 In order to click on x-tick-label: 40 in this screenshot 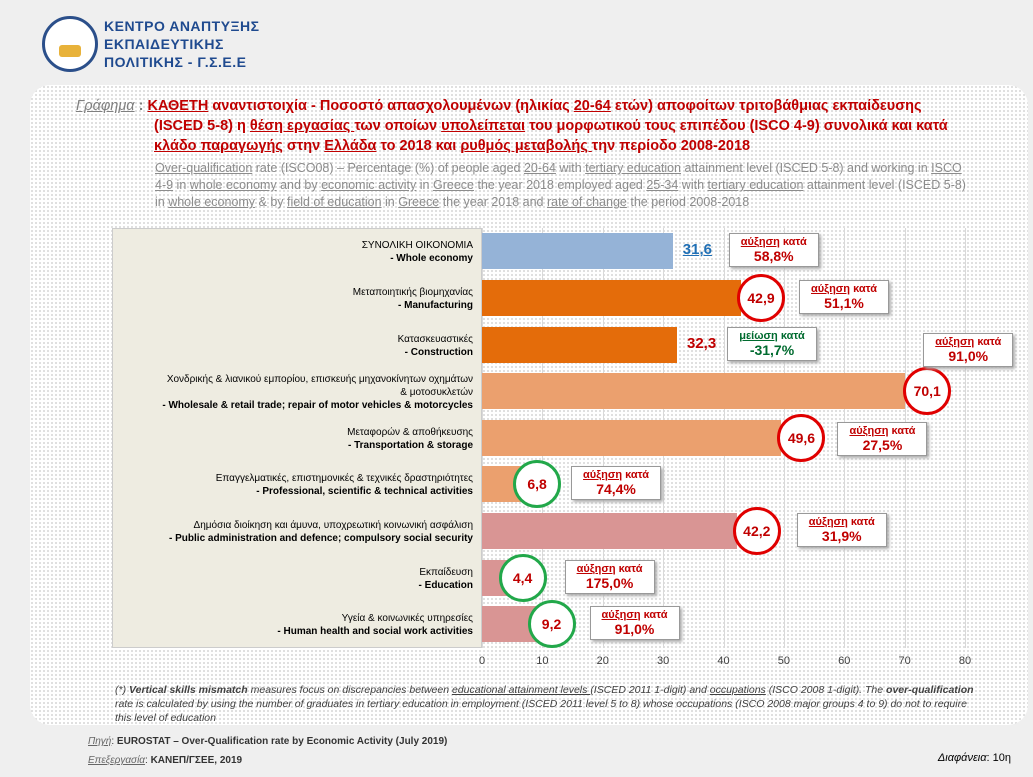, I will do `click(723, 661)`.